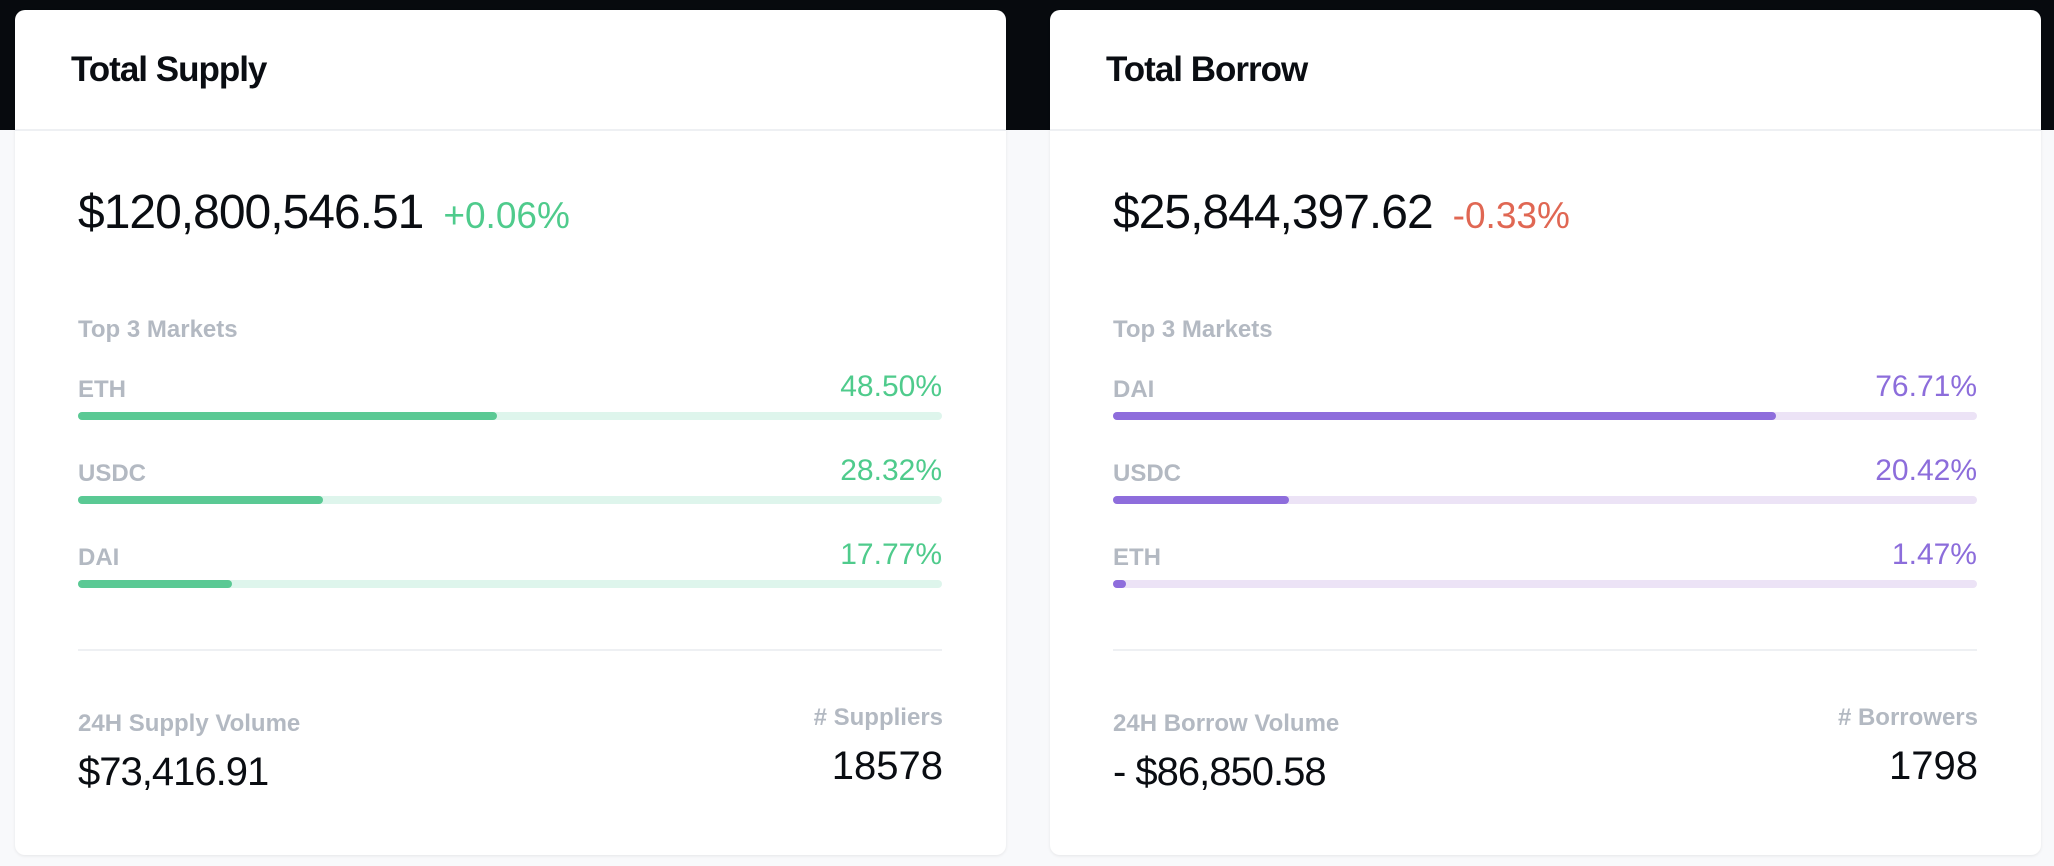  Describe the element at coordinates (1511, 215) in the screenshot. I see `total-borrow-change: -0.33%` at that location.